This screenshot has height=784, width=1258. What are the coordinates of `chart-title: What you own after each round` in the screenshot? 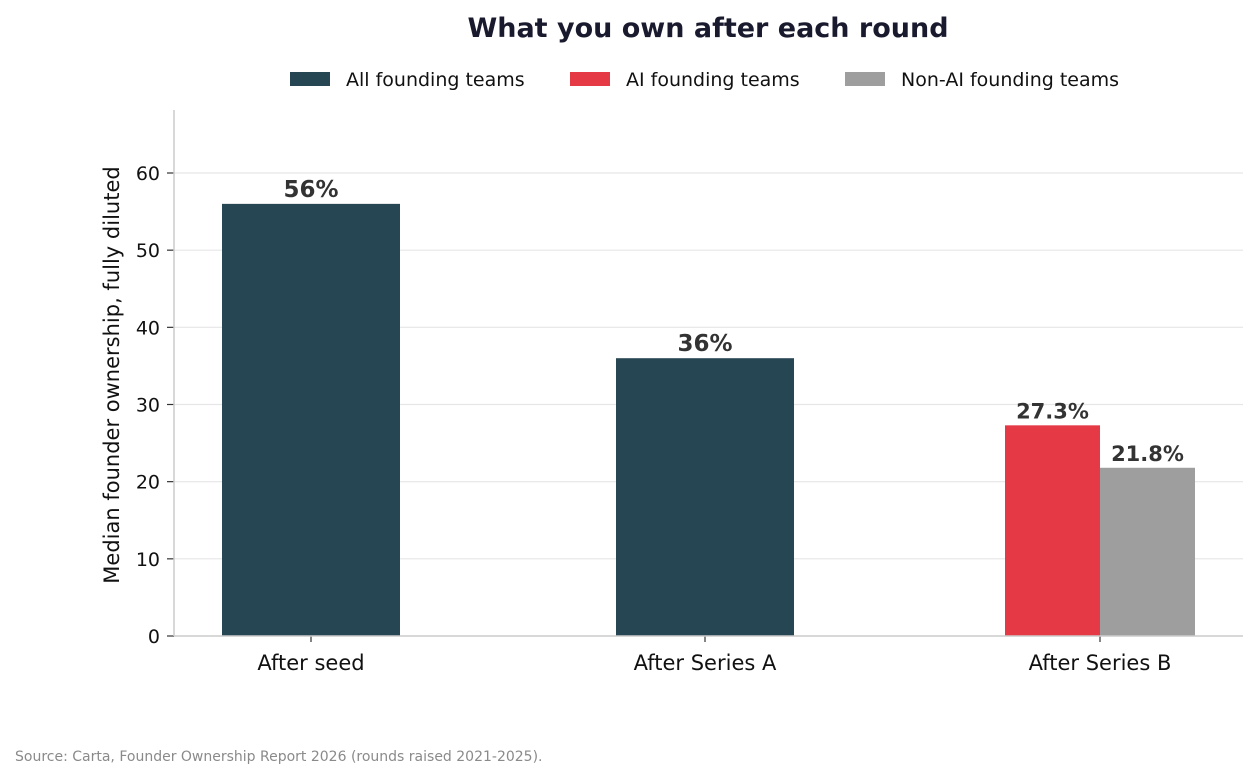 It's located at (707, 28).